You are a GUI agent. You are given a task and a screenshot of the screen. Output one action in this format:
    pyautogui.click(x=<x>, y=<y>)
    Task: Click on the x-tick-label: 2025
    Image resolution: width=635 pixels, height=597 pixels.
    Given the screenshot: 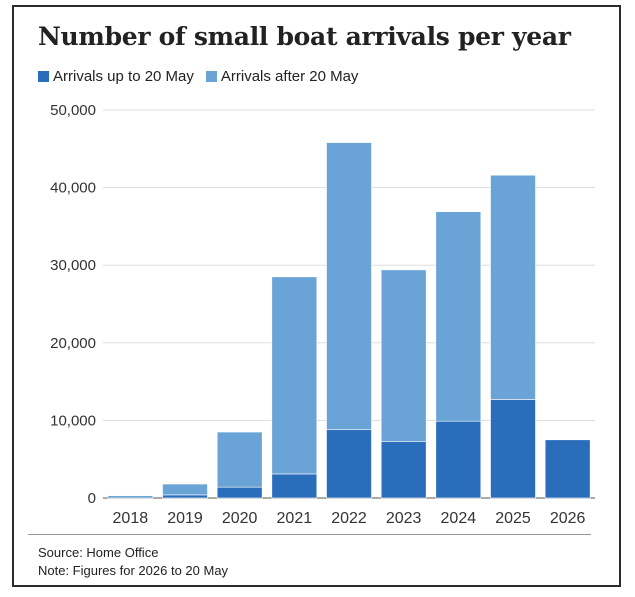 What is the action you would take?
    pyautogui.click(x=513, y=518)
    